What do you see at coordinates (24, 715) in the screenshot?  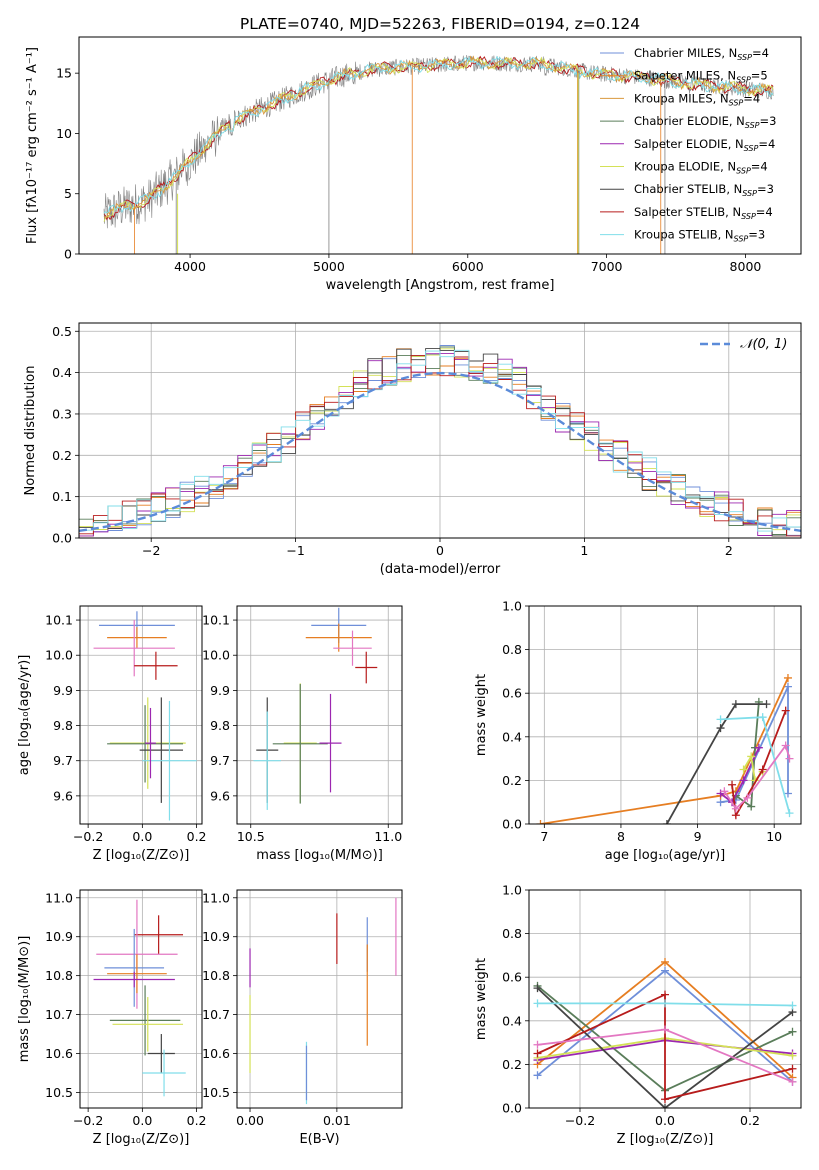 I see `y-axis-label: age [log₁₀(age/yr)]` at bounding box center [24, 715].